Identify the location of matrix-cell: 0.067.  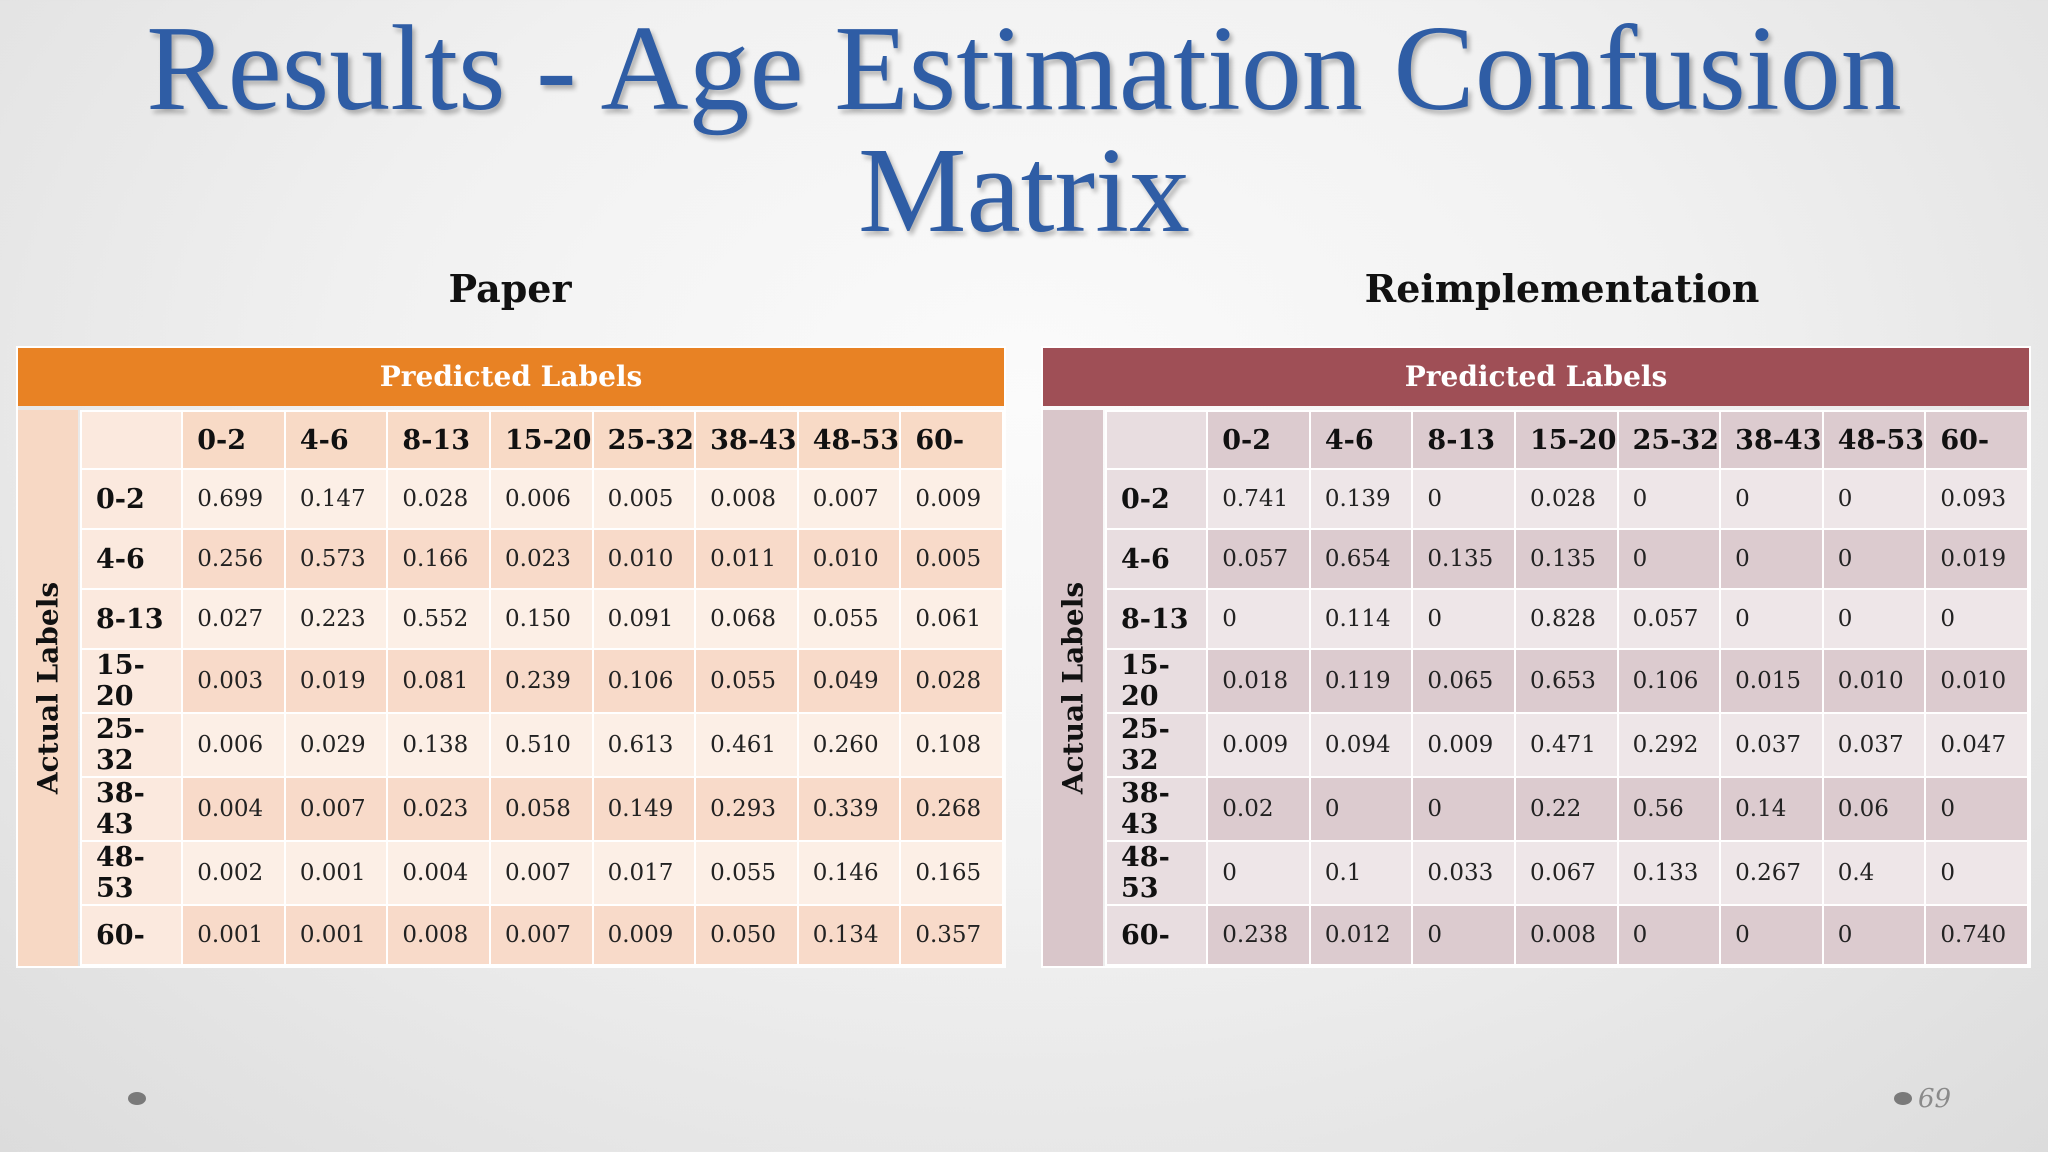
(1566, 873).